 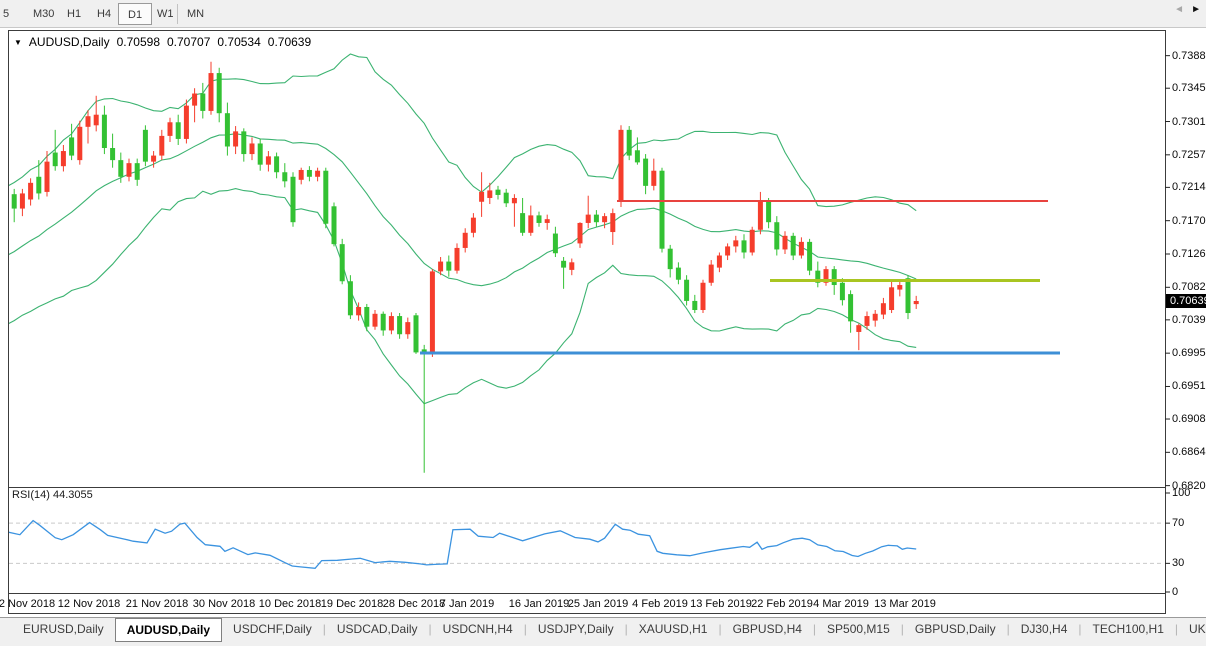 I want to click on chart-tab-tech100-h1: TECH100,H1, so click(x=1128, y=629).